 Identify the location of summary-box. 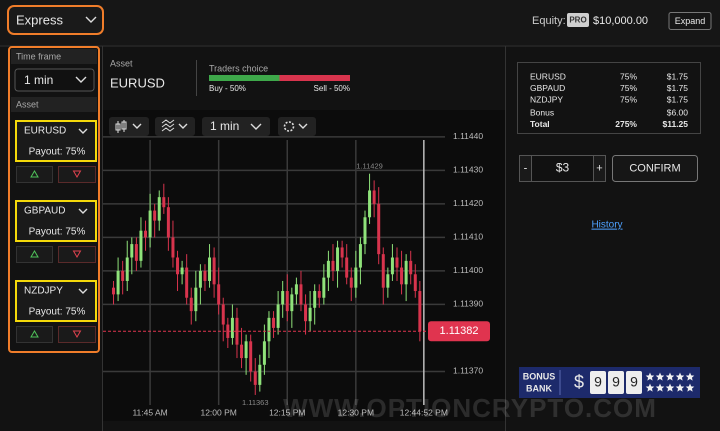
(609, 98).